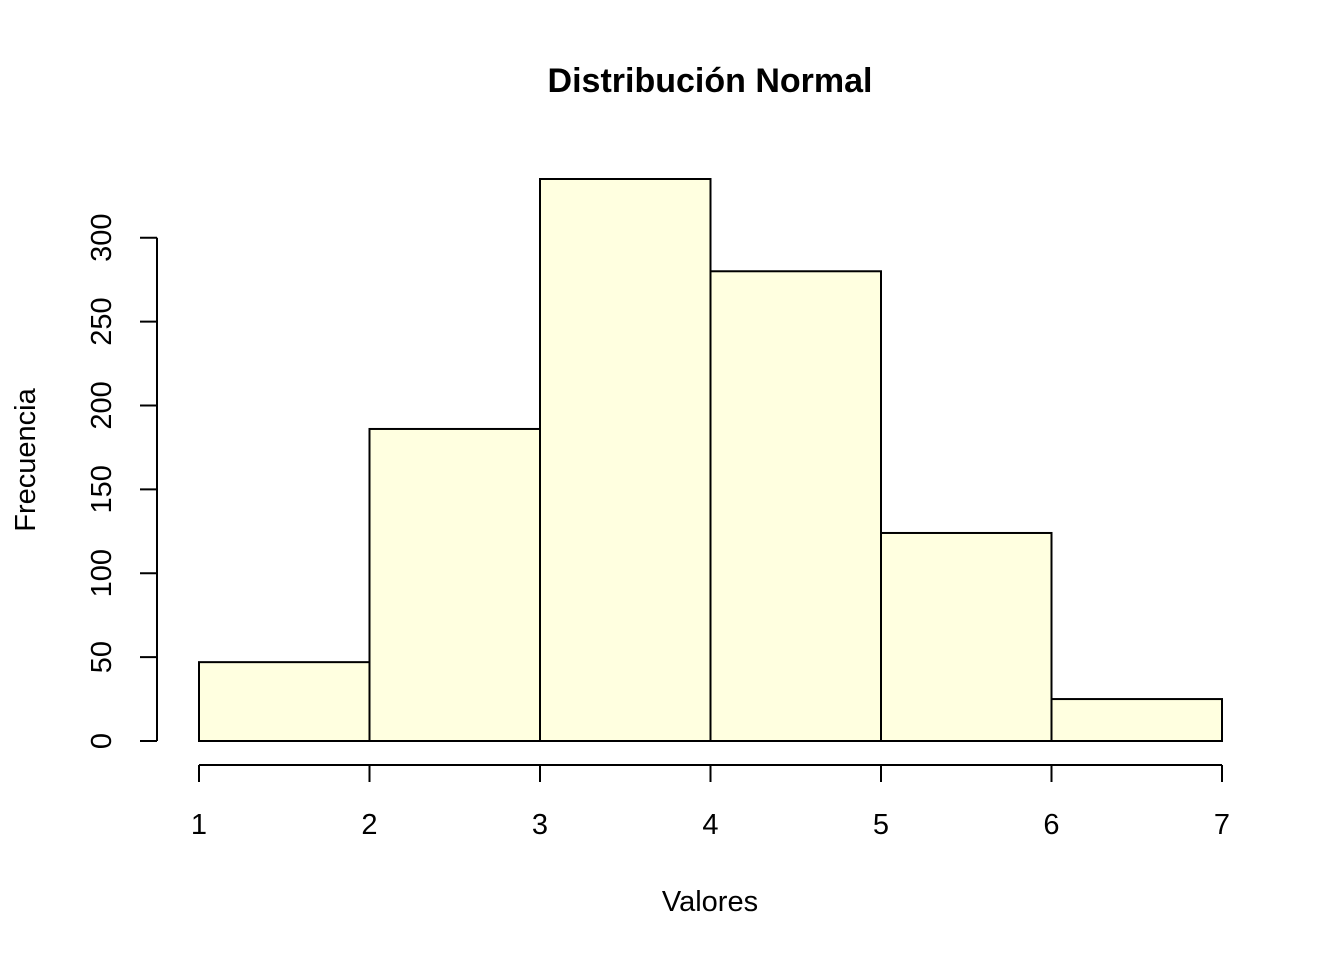 The height and width of the screenshot is (965, 1344). What do you see at coordinates (102, 321) in the screenshot?
I see `y-tick-label: 250` at bounding box center [102, 321].